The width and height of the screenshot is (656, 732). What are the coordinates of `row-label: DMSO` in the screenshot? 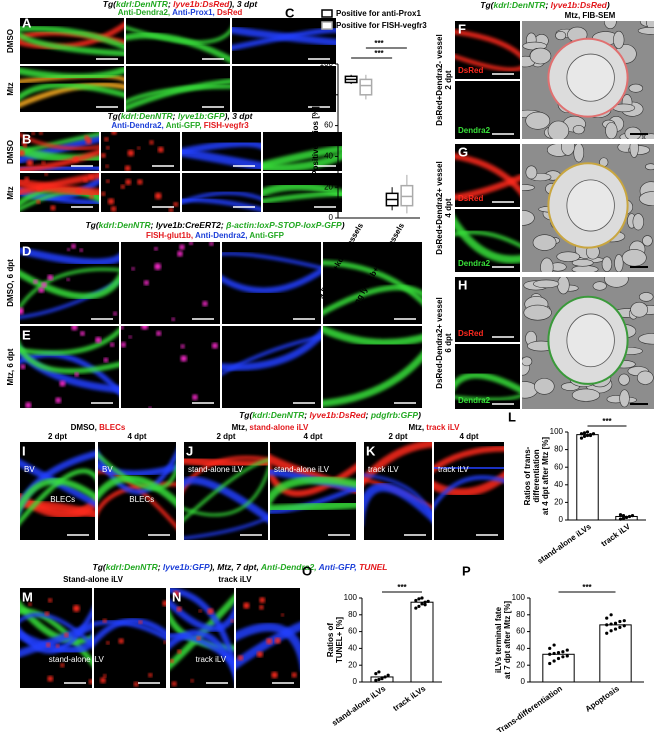 It's located at (10, 152).